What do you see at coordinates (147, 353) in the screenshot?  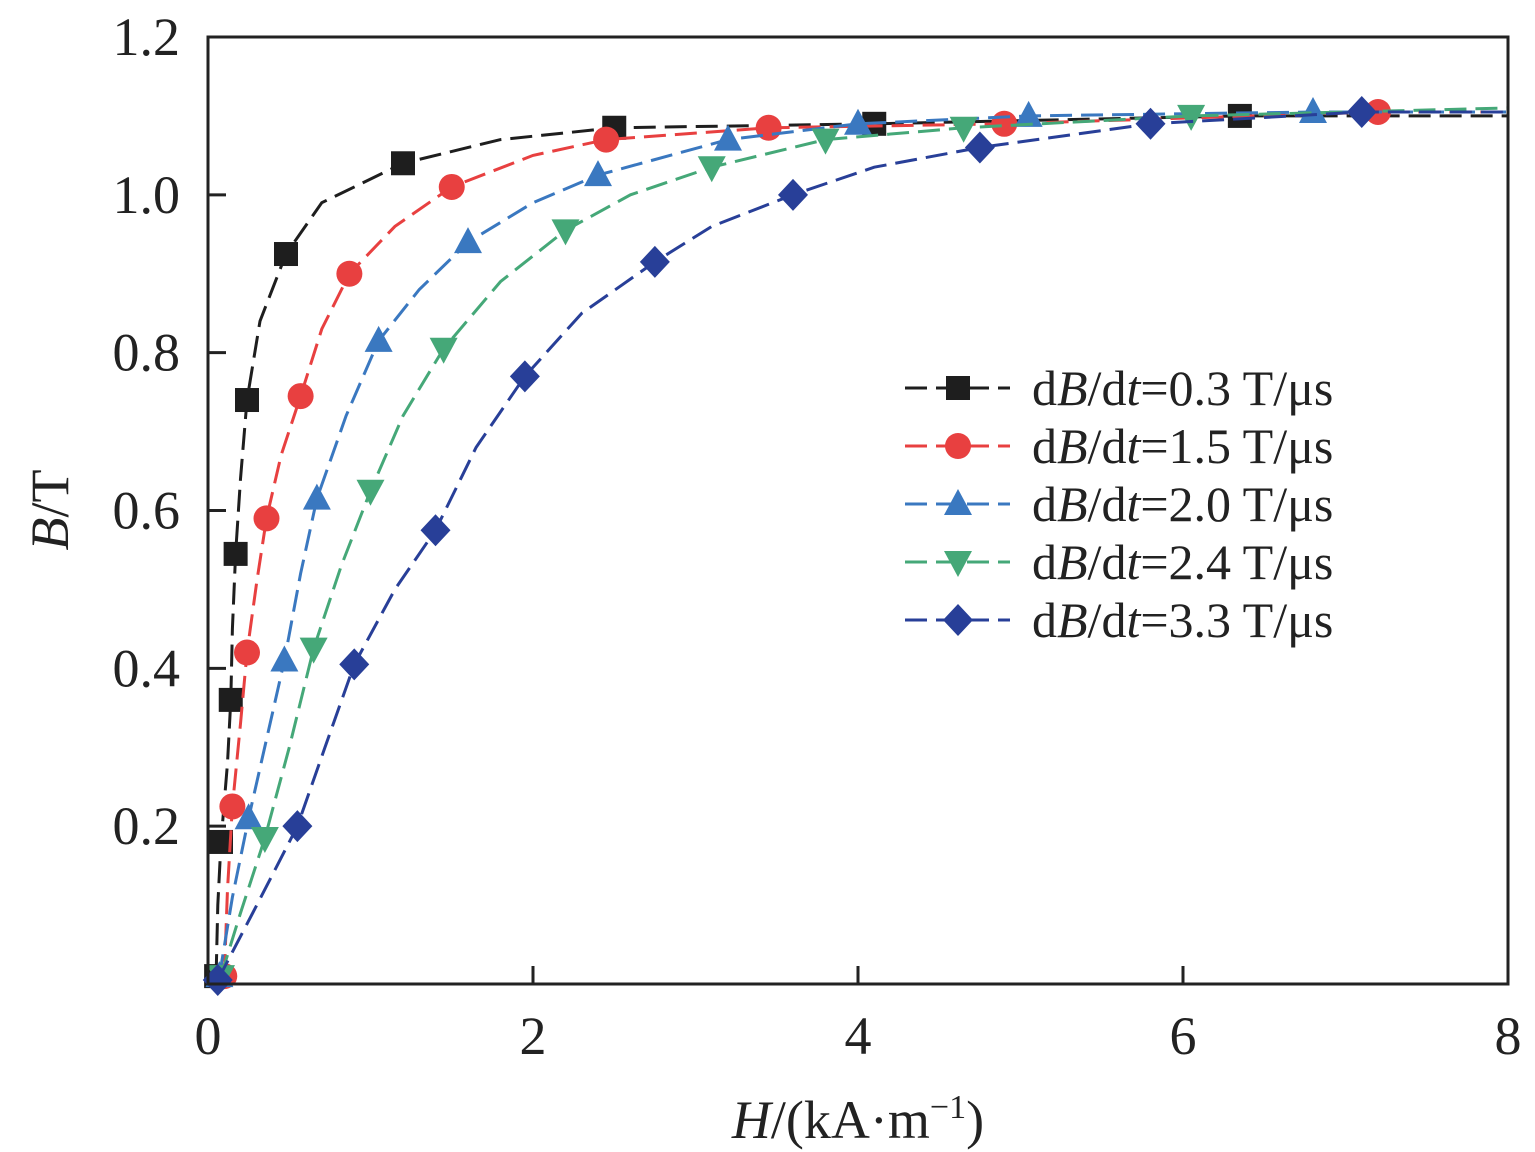 I see `y-tick-label: 0.8` at bounding box center [147, 353].